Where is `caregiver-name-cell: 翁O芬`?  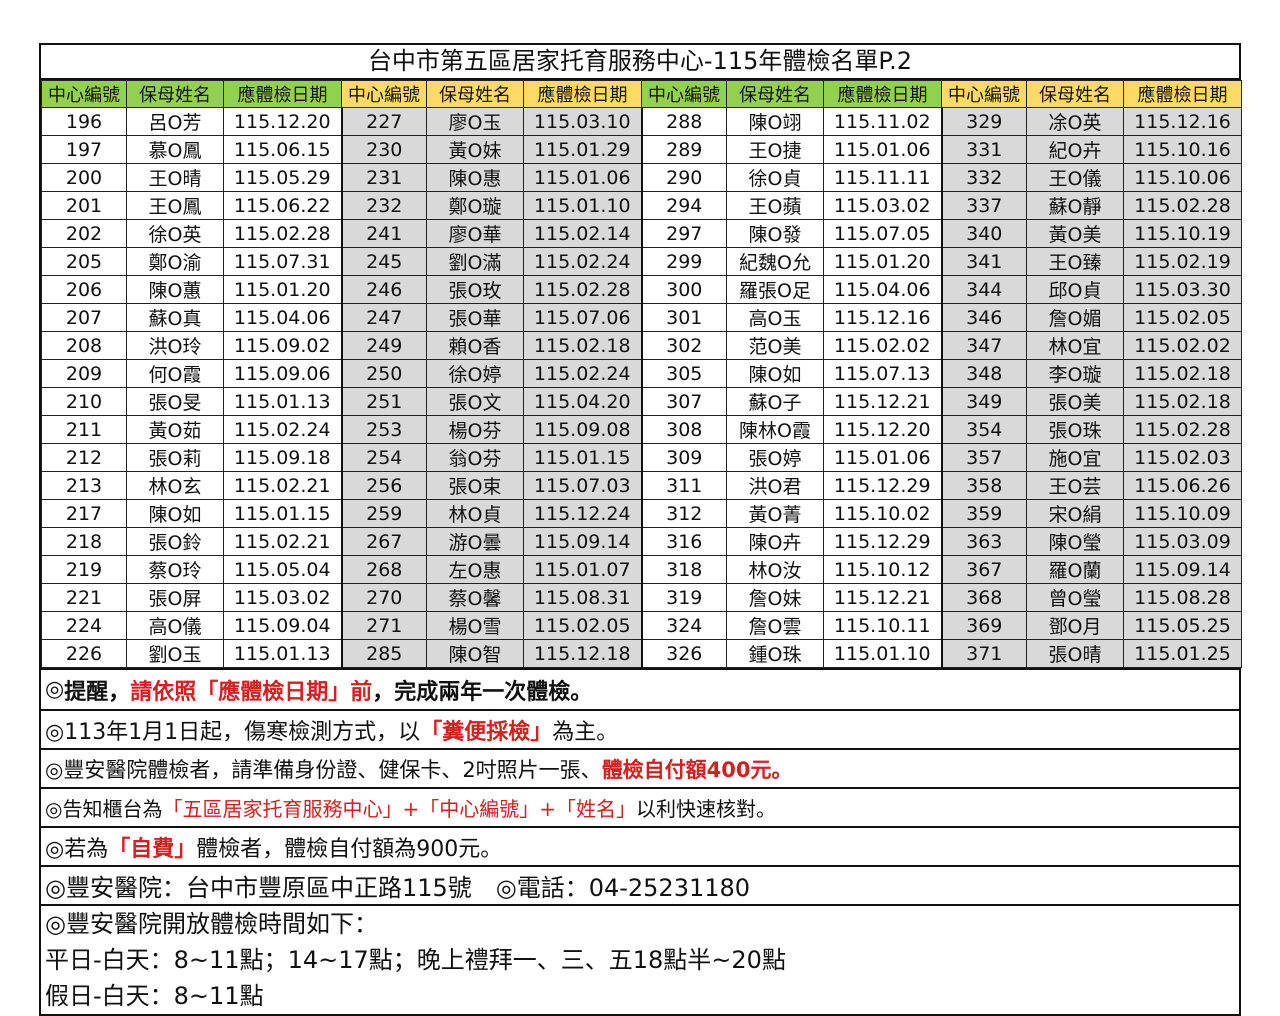
caregiver-name-cell: 翁O芬 is located at coordinates (475, 457).